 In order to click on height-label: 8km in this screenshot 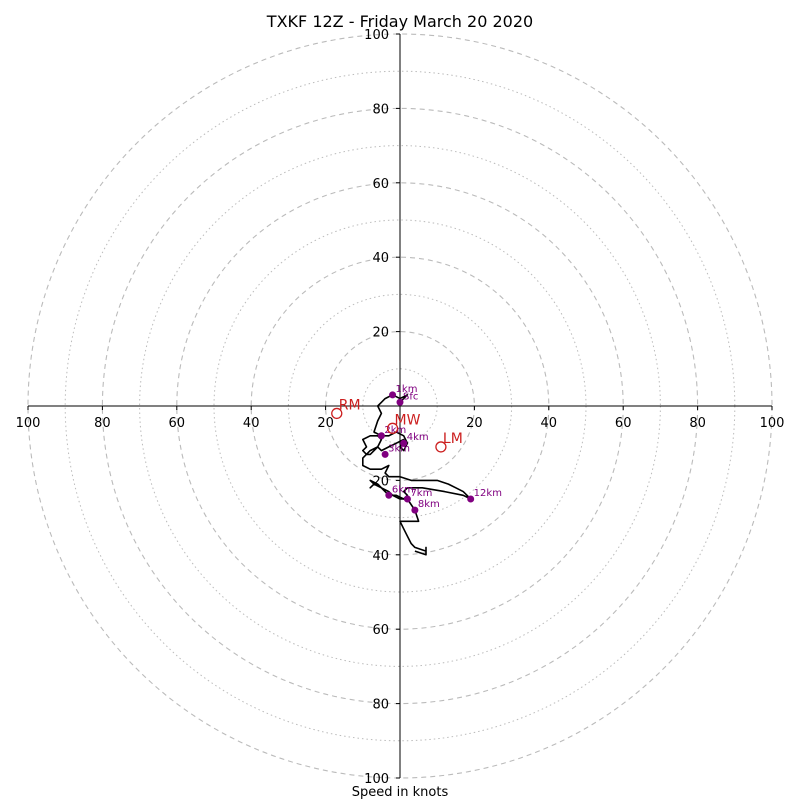, I will do `click(429, 504)`.